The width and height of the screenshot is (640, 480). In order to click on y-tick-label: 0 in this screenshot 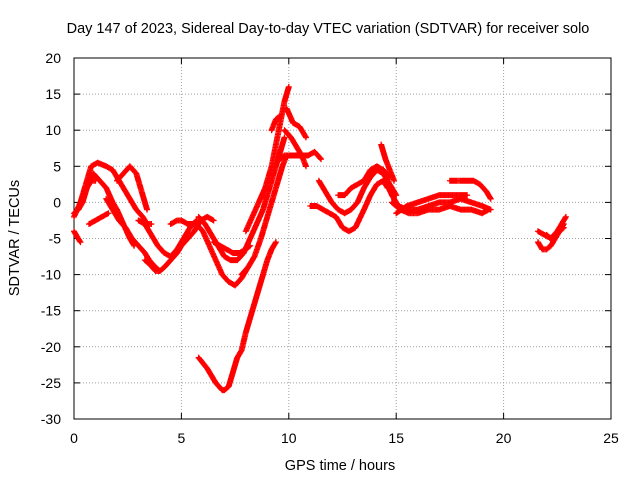, I will do `click(57, 202)`.